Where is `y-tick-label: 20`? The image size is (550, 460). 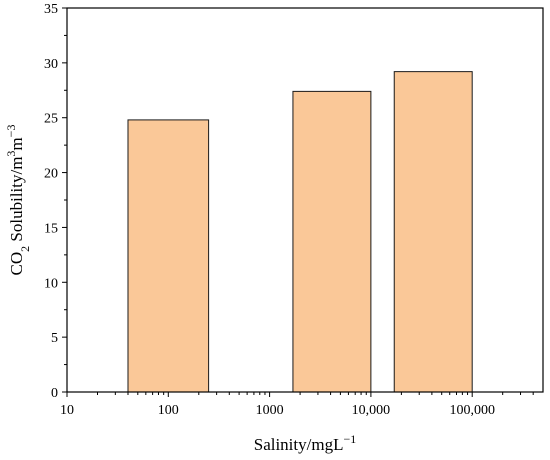 y-tick-label: 20 is located at coordinates (51, 174).